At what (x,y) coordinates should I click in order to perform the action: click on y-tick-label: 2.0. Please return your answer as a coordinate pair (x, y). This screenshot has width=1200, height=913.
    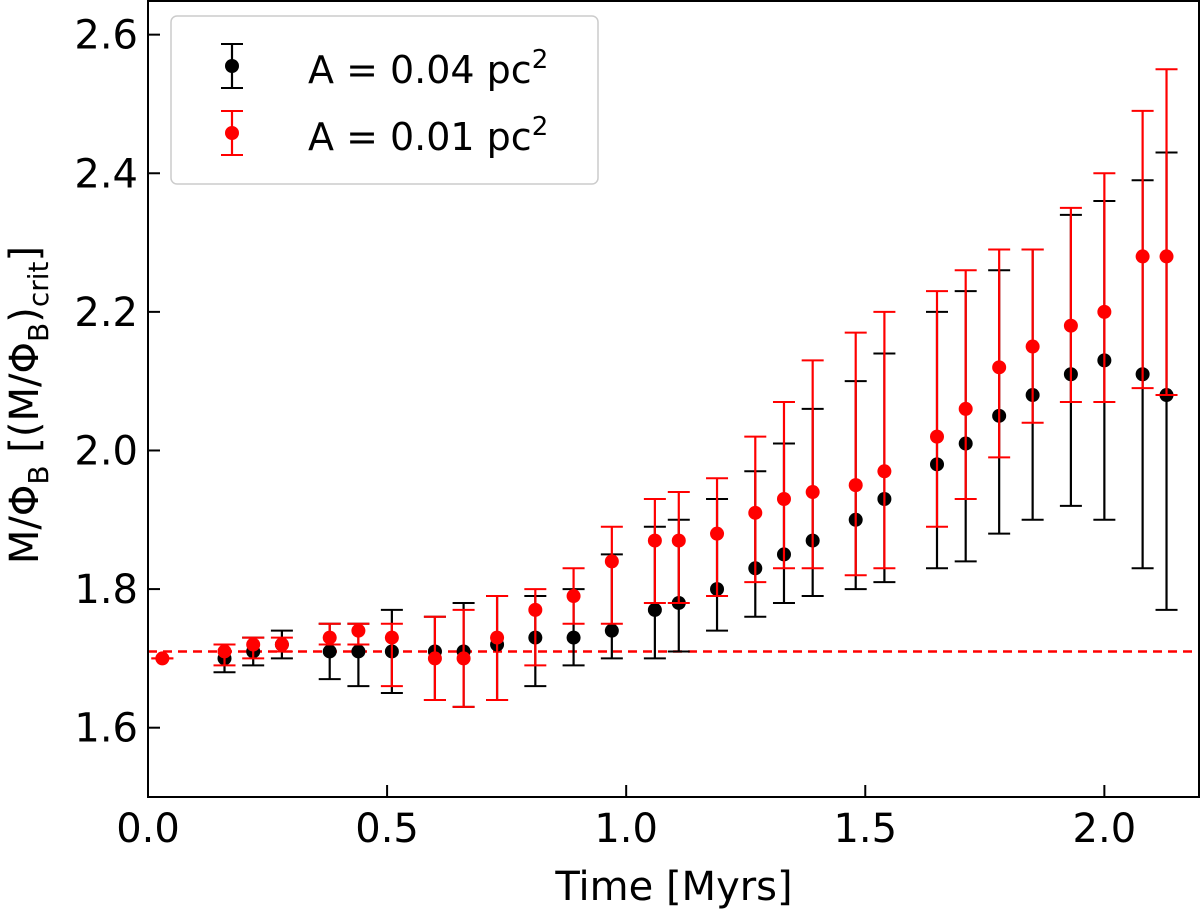
    Looking at the image, I should click on (106, 451).